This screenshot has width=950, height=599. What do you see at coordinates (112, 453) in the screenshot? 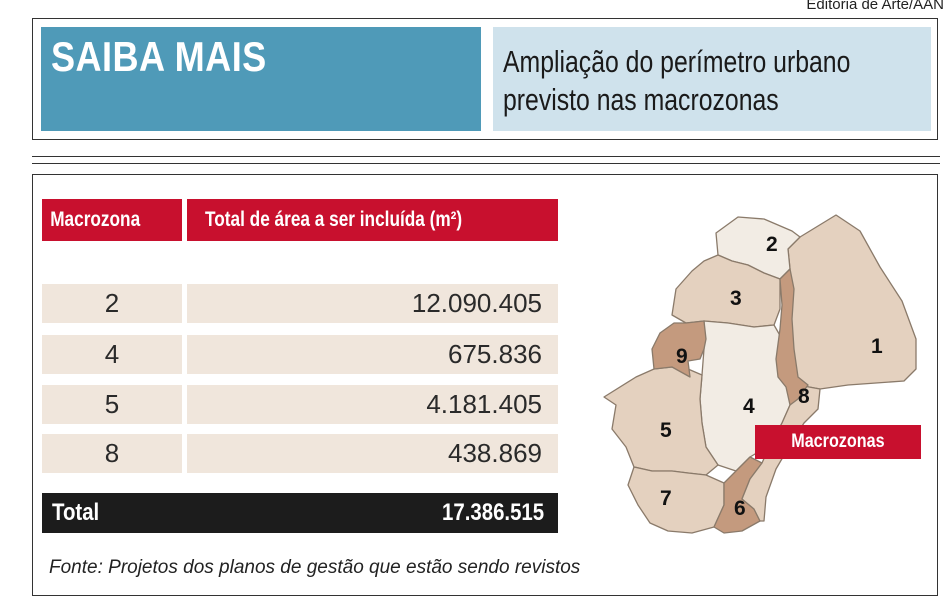
I see `table-cell-macrozona: 8` at bounding box center [112, 453].